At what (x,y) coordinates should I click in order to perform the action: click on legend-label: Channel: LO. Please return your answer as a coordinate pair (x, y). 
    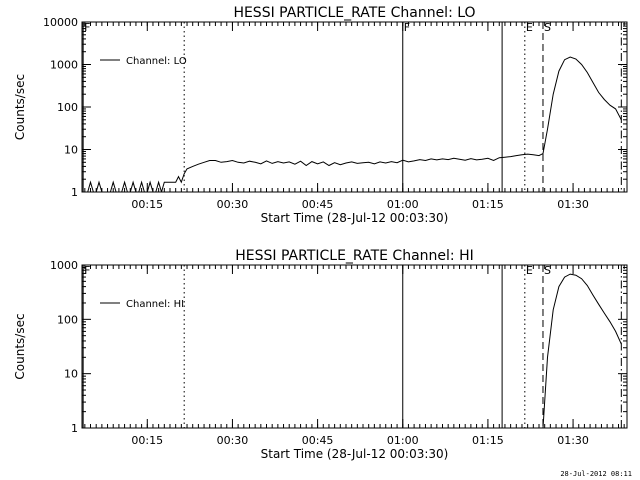
    Looking at the image, I should click on (156, 61).